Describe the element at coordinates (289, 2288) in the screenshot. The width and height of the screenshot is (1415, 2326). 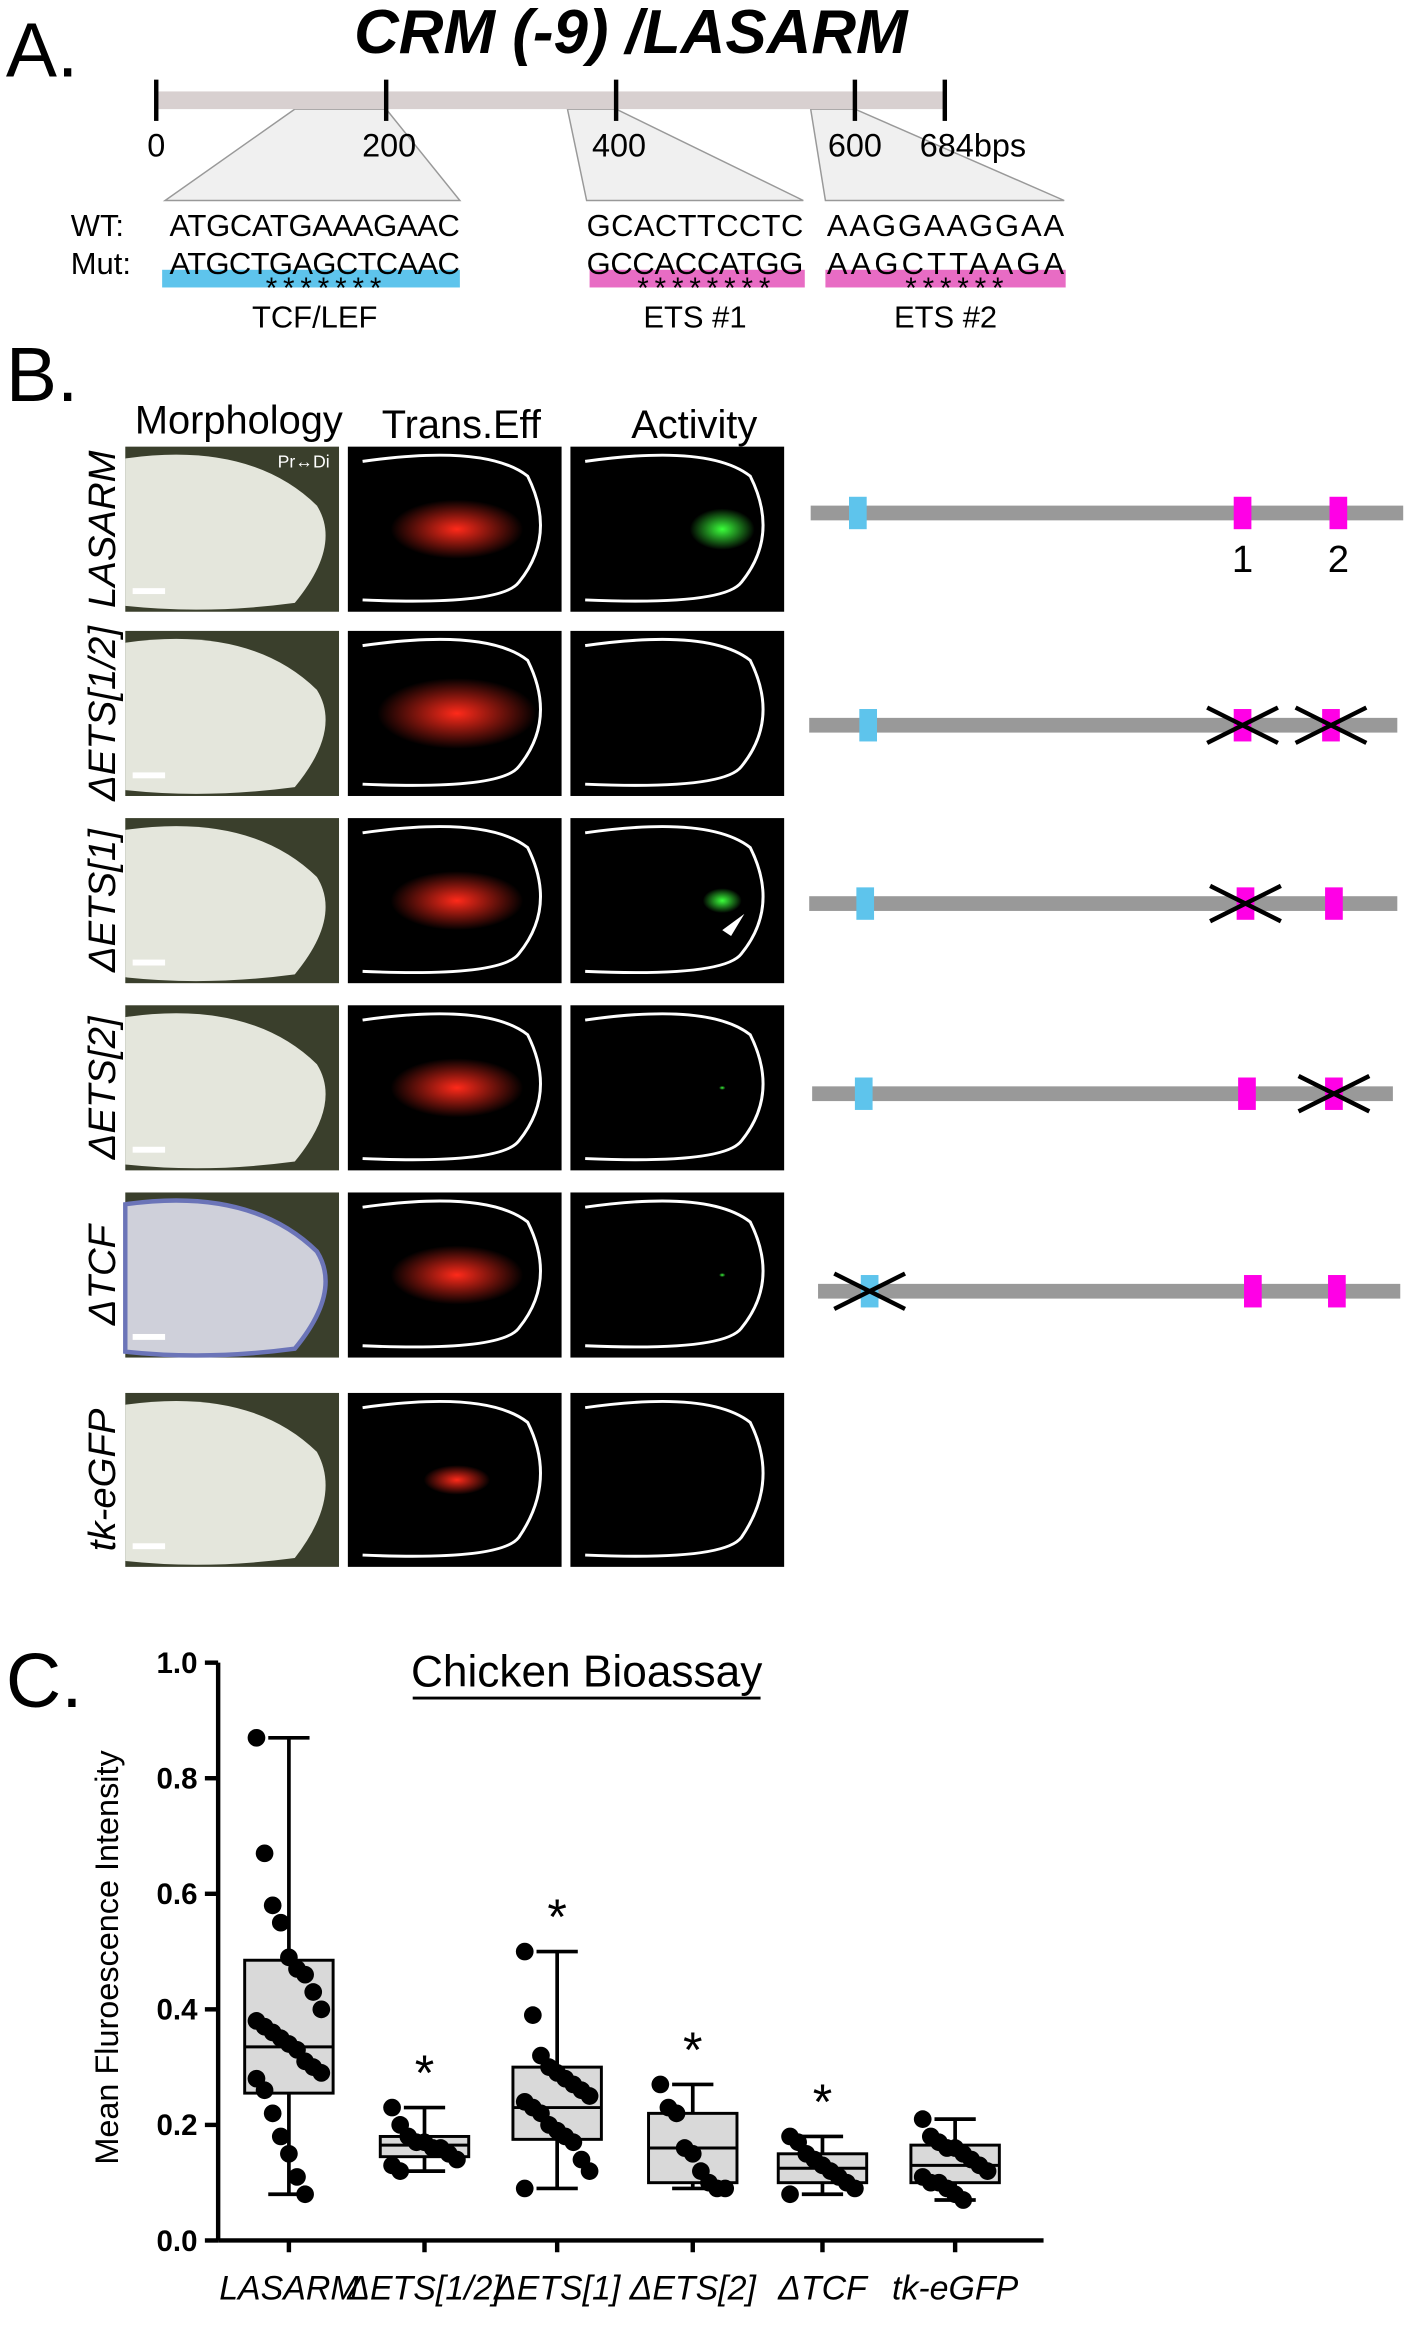
I see `x-tick-label: LASARM` at that location.